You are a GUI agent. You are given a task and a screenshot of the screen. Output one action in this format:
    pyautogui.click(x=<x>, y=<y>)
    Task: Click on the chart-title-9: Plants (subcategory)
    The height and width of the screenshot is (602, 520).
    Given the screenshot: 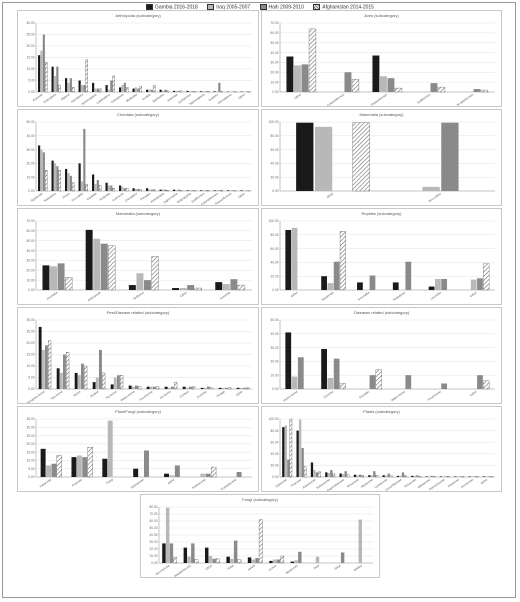 What is the action you would take?
    pyautogui.click(x=381, y=411)
    